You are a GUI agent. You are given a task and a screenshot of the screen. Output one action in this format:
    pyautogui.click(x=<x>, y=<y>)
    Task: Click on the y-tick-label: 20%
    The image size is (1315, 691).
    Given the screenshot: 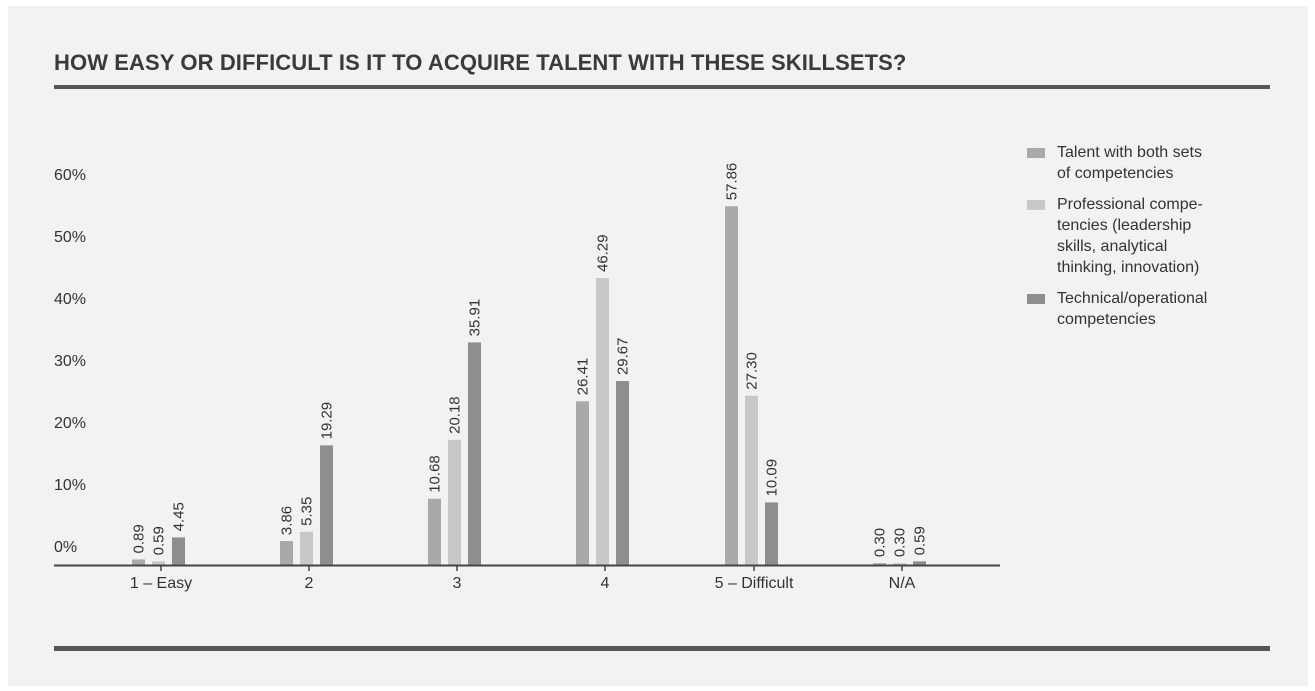 What is the action you would take?
    pyautogui.click(x=70, y=423)
    